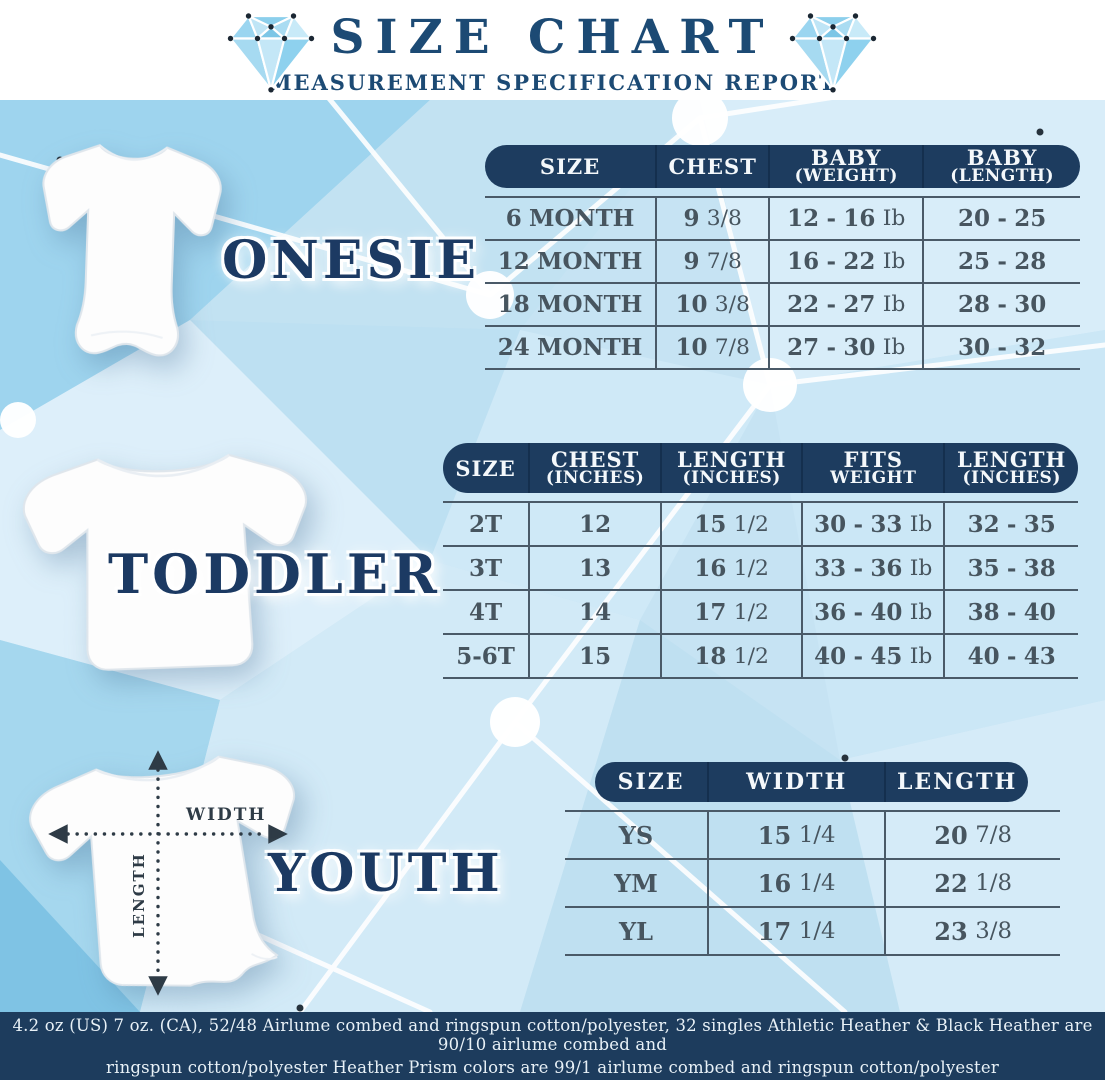  What do you see at coordinates (1010, 524) in the screenshot?
I see `table-cell: 32 - 35` at bounding box center [1010, 524].